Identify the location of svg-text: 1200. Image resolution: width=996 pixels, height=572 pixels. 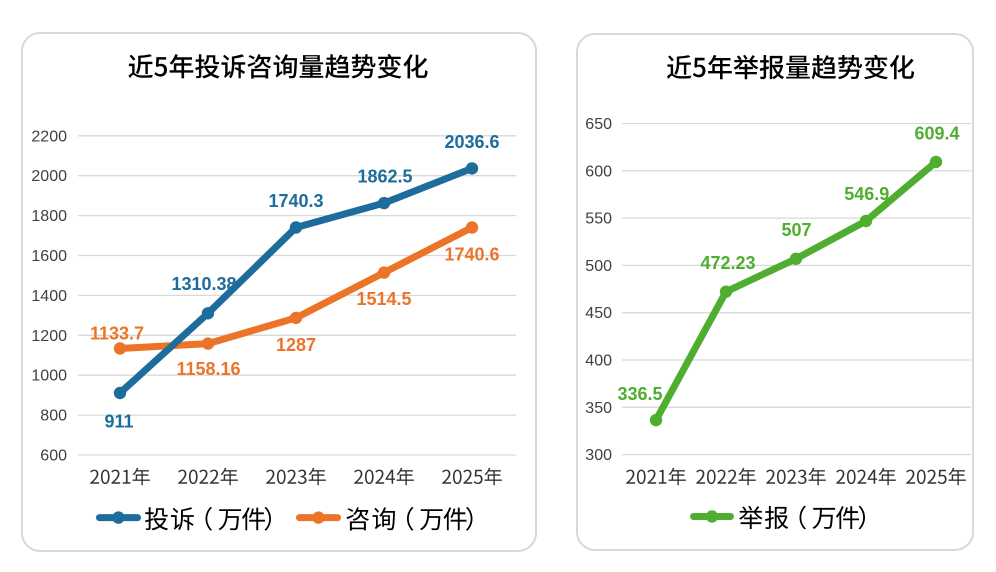
(49, 336).